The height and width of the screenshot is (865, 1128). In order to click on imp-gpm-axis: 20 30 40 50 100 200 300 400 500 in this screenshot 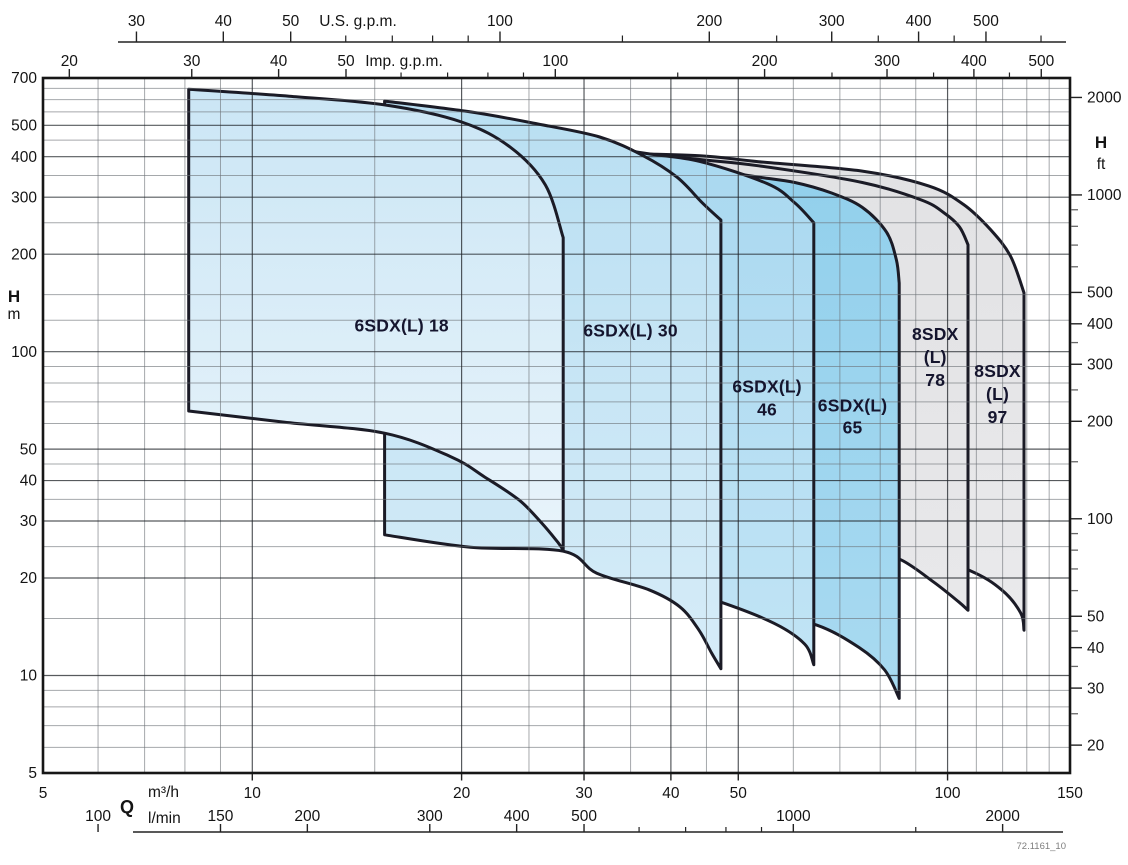, I will do `click(558, 65)`.